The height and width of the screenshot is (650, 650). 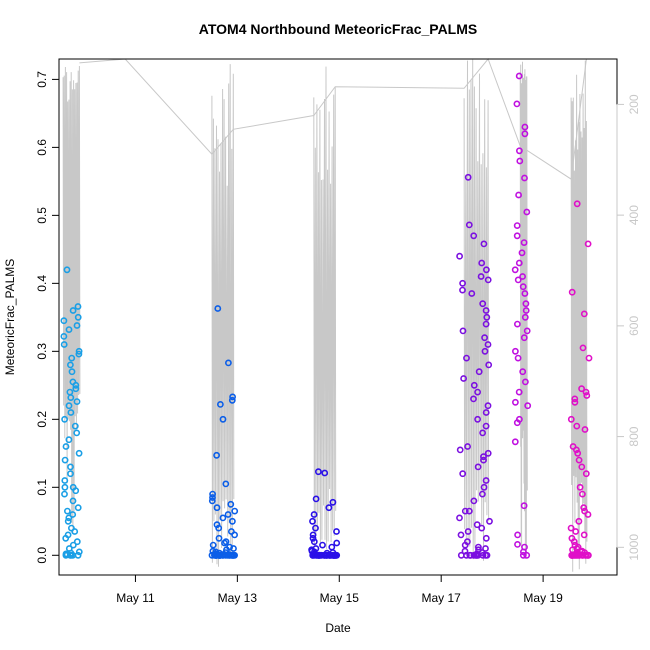 What do you see at coordinates (634, 215) in the screenshot?
I see `right-tick-label: 400` at bounding box center [634, 215].